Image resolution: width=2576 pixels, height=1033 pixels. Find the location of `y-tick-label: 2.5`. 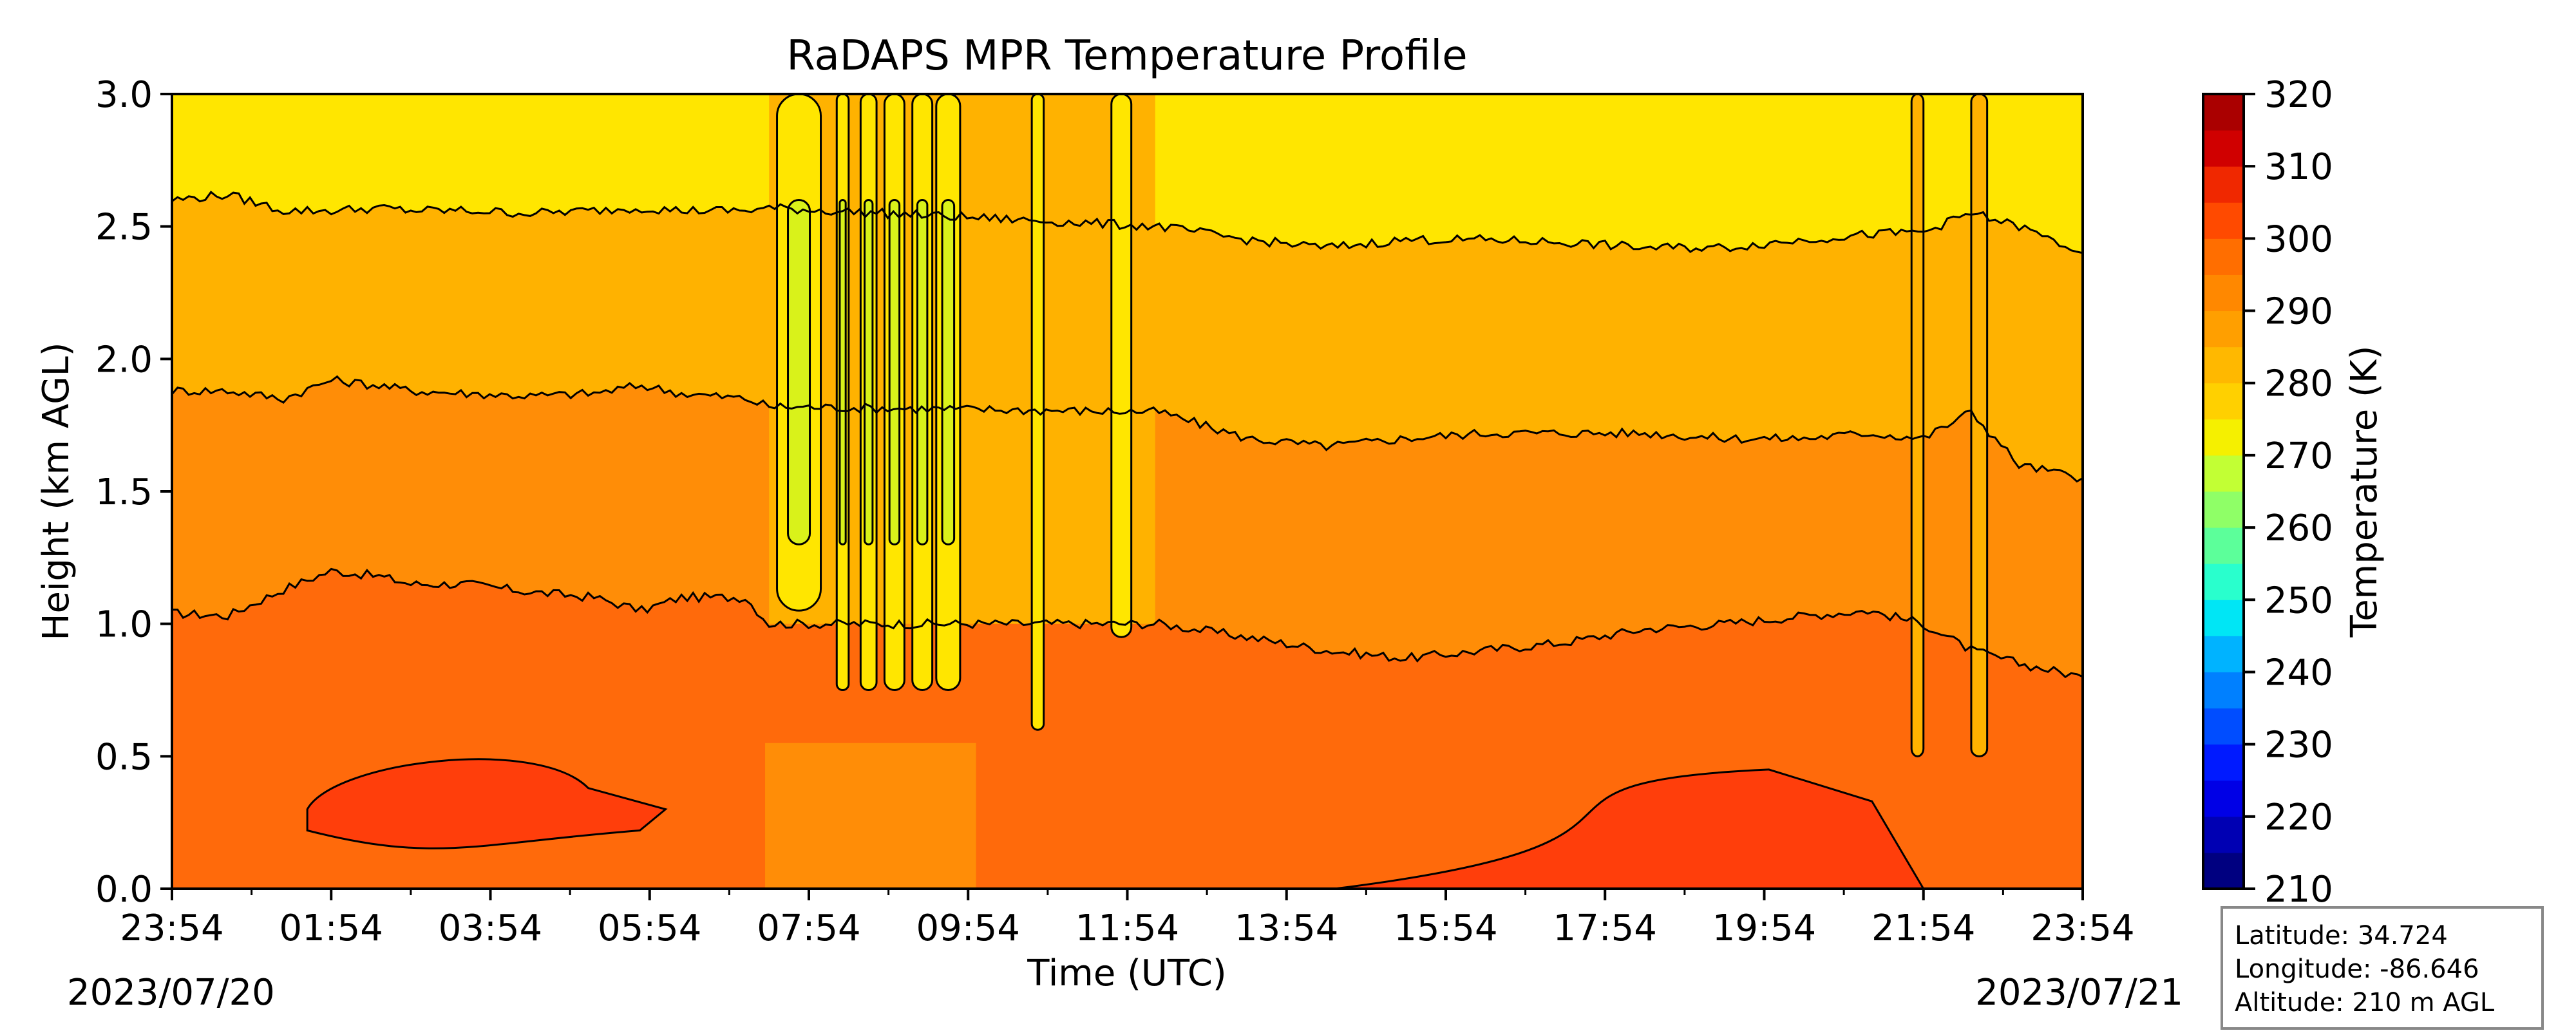

y-tick-label: 2.5 is located at coordinates (124, 228).